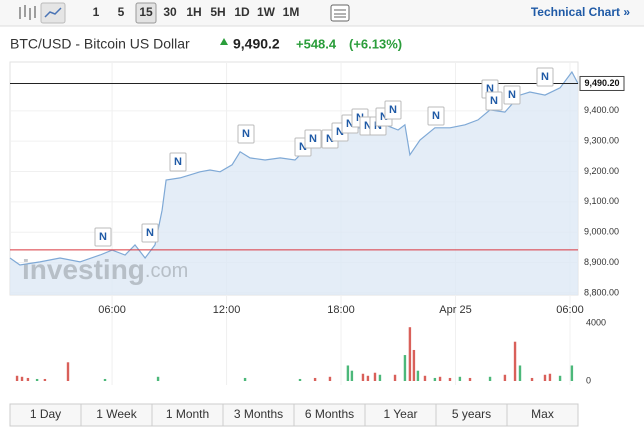  What do you see at coordinates (570, 310) in the screenshot?
I see `x-tick-label: 06:00` at bounding box center [570, 310].